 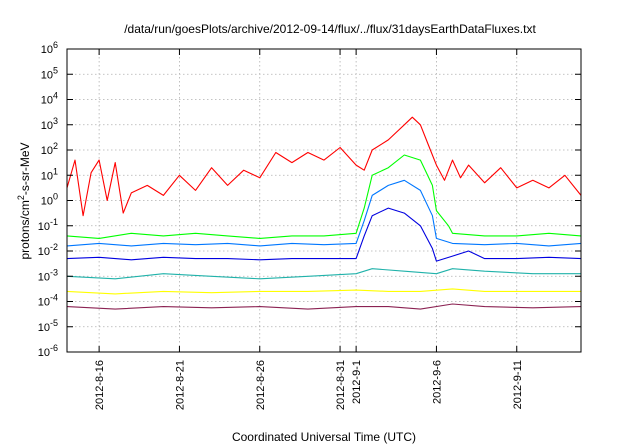 I want to click on y-tick-label: 10⁴, so click(x=49, y=99).